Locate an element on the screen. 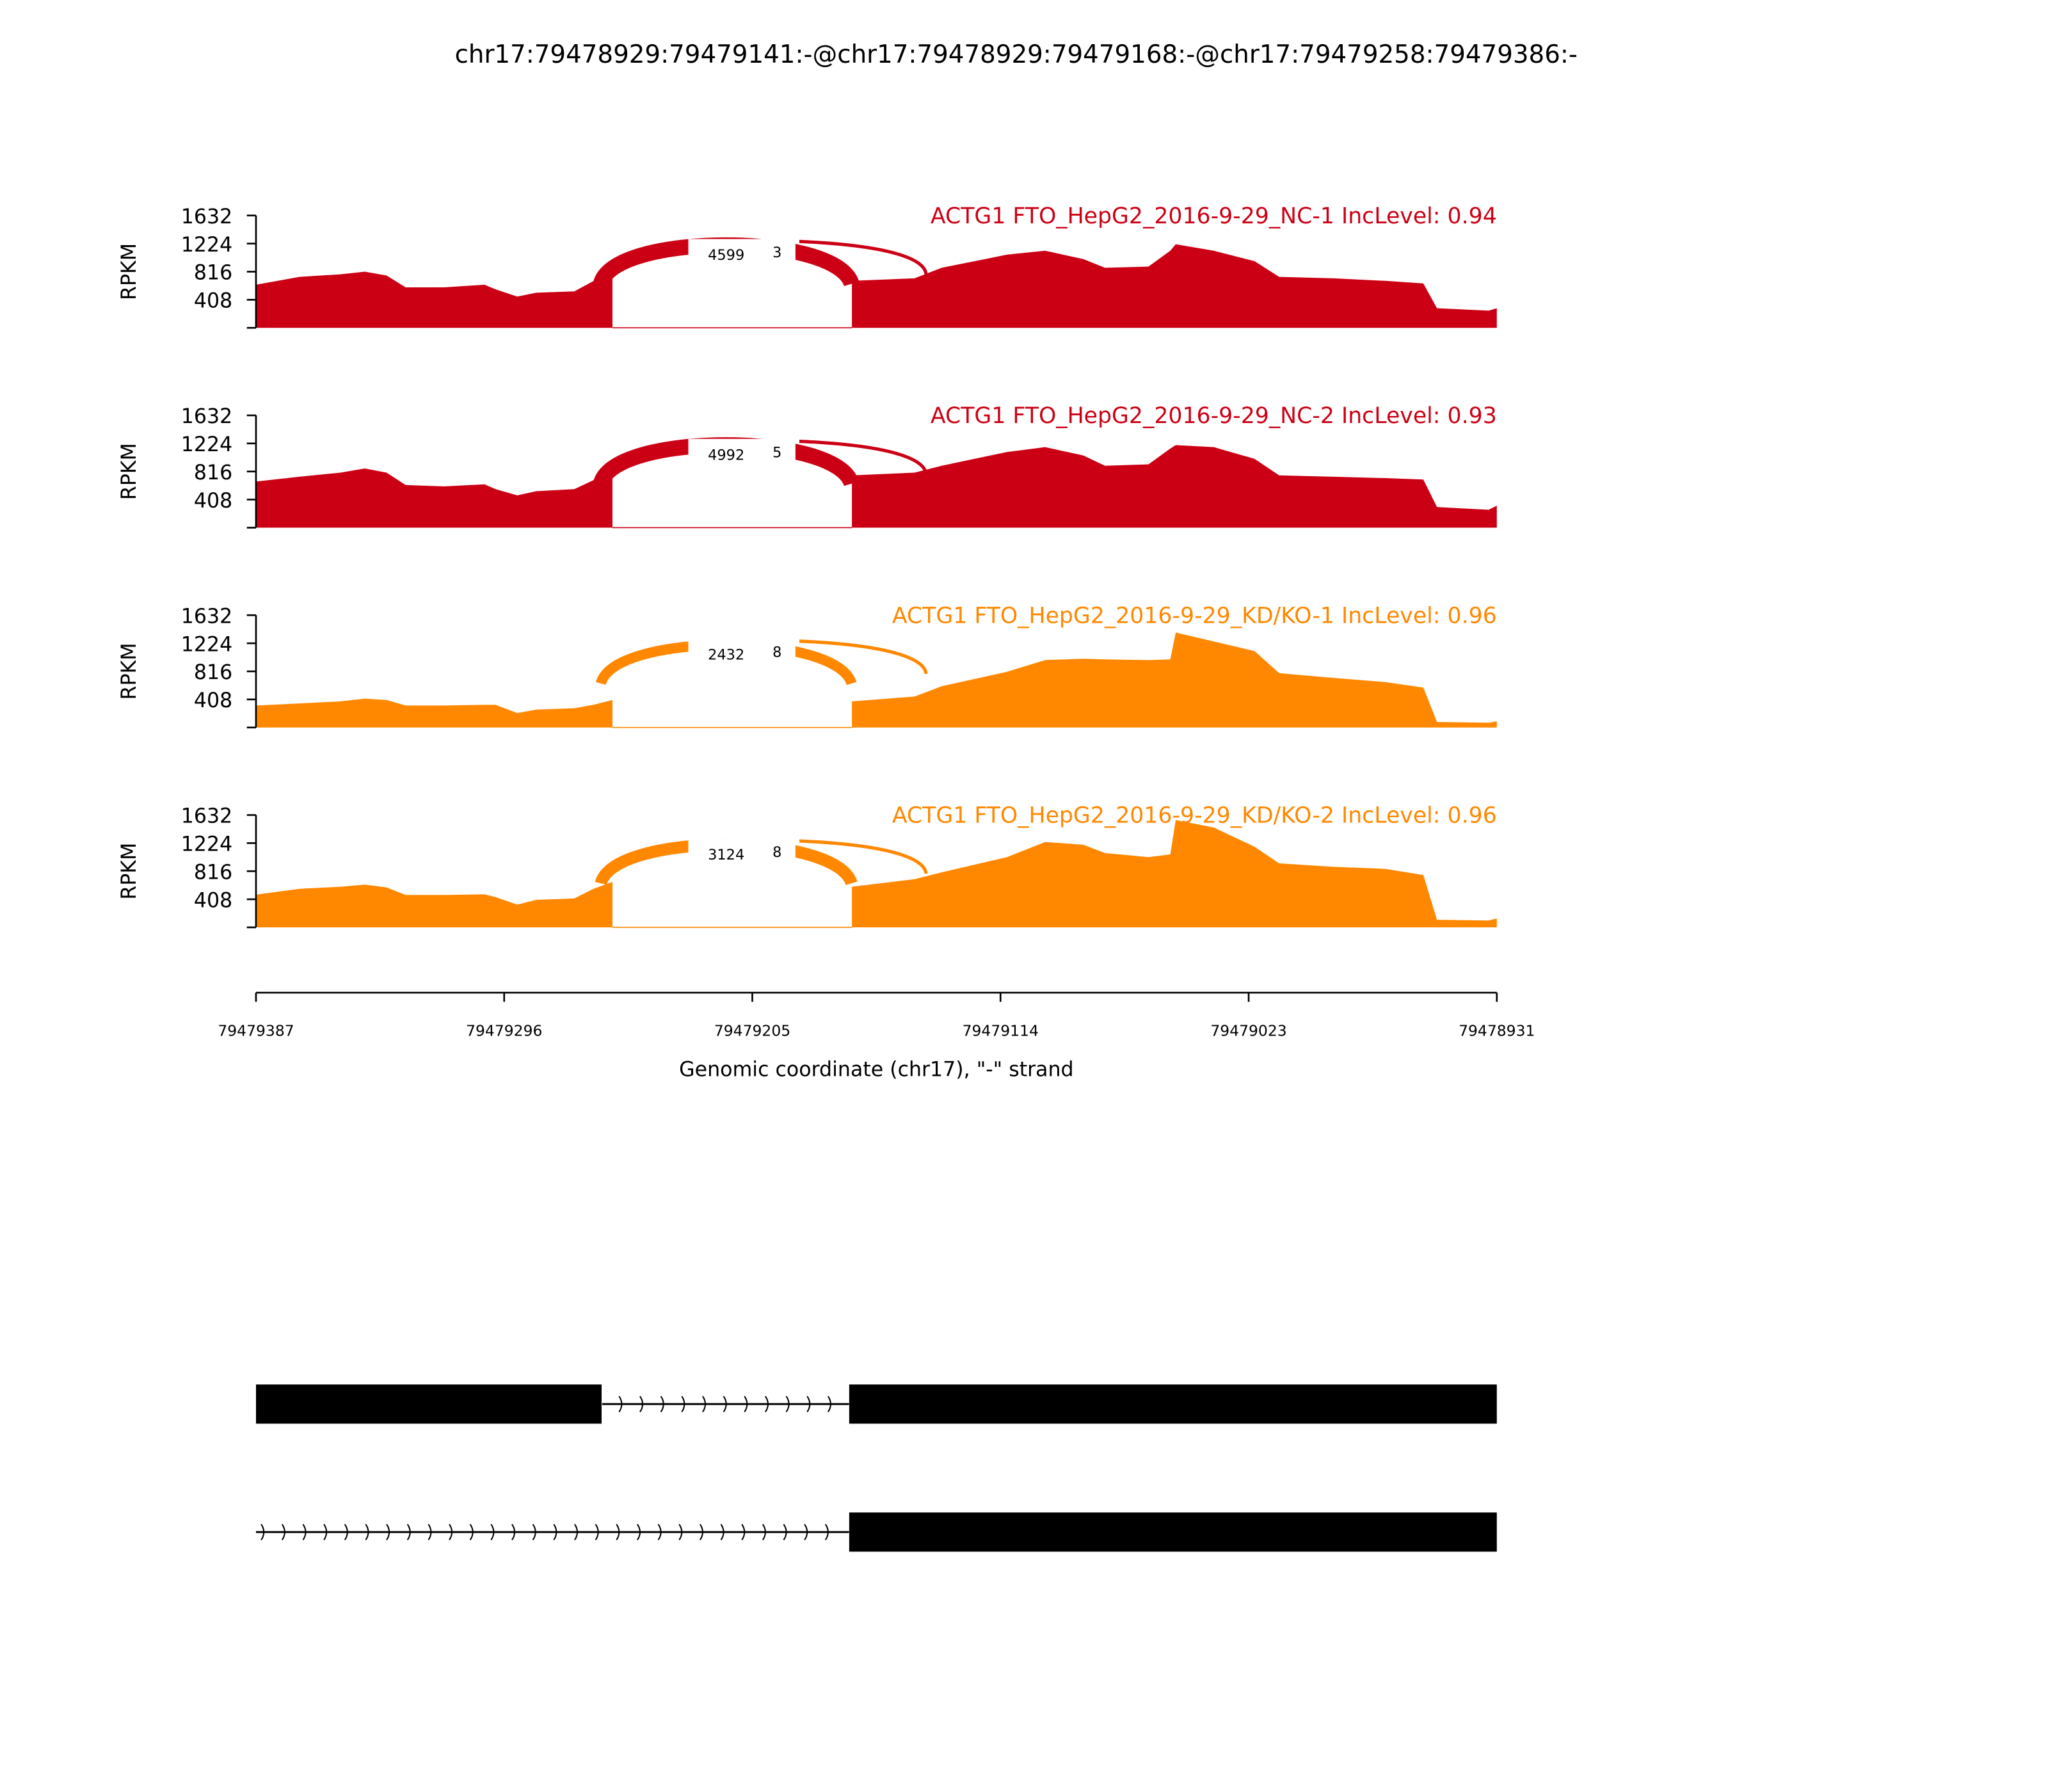 Image resolution: width=2048 pixels, height=1792 pixels. x-tick-label: 79479296 is located at coordinates (504, 1030).